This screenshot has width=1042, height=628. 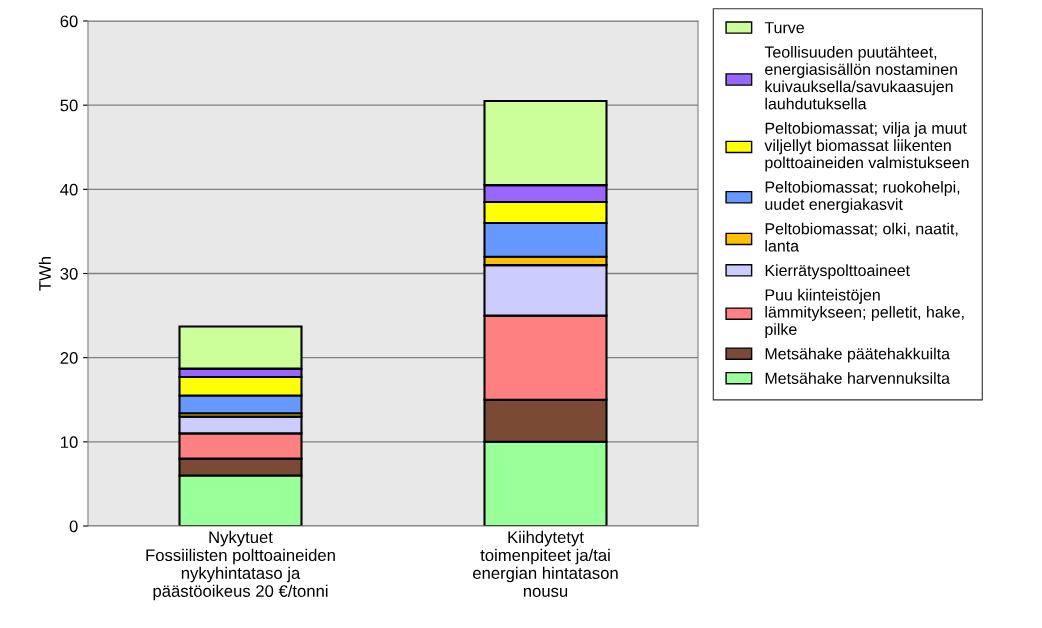 I want to click on legend-label: Kierrätyspolttoaineet, so click(x=837, y=272).